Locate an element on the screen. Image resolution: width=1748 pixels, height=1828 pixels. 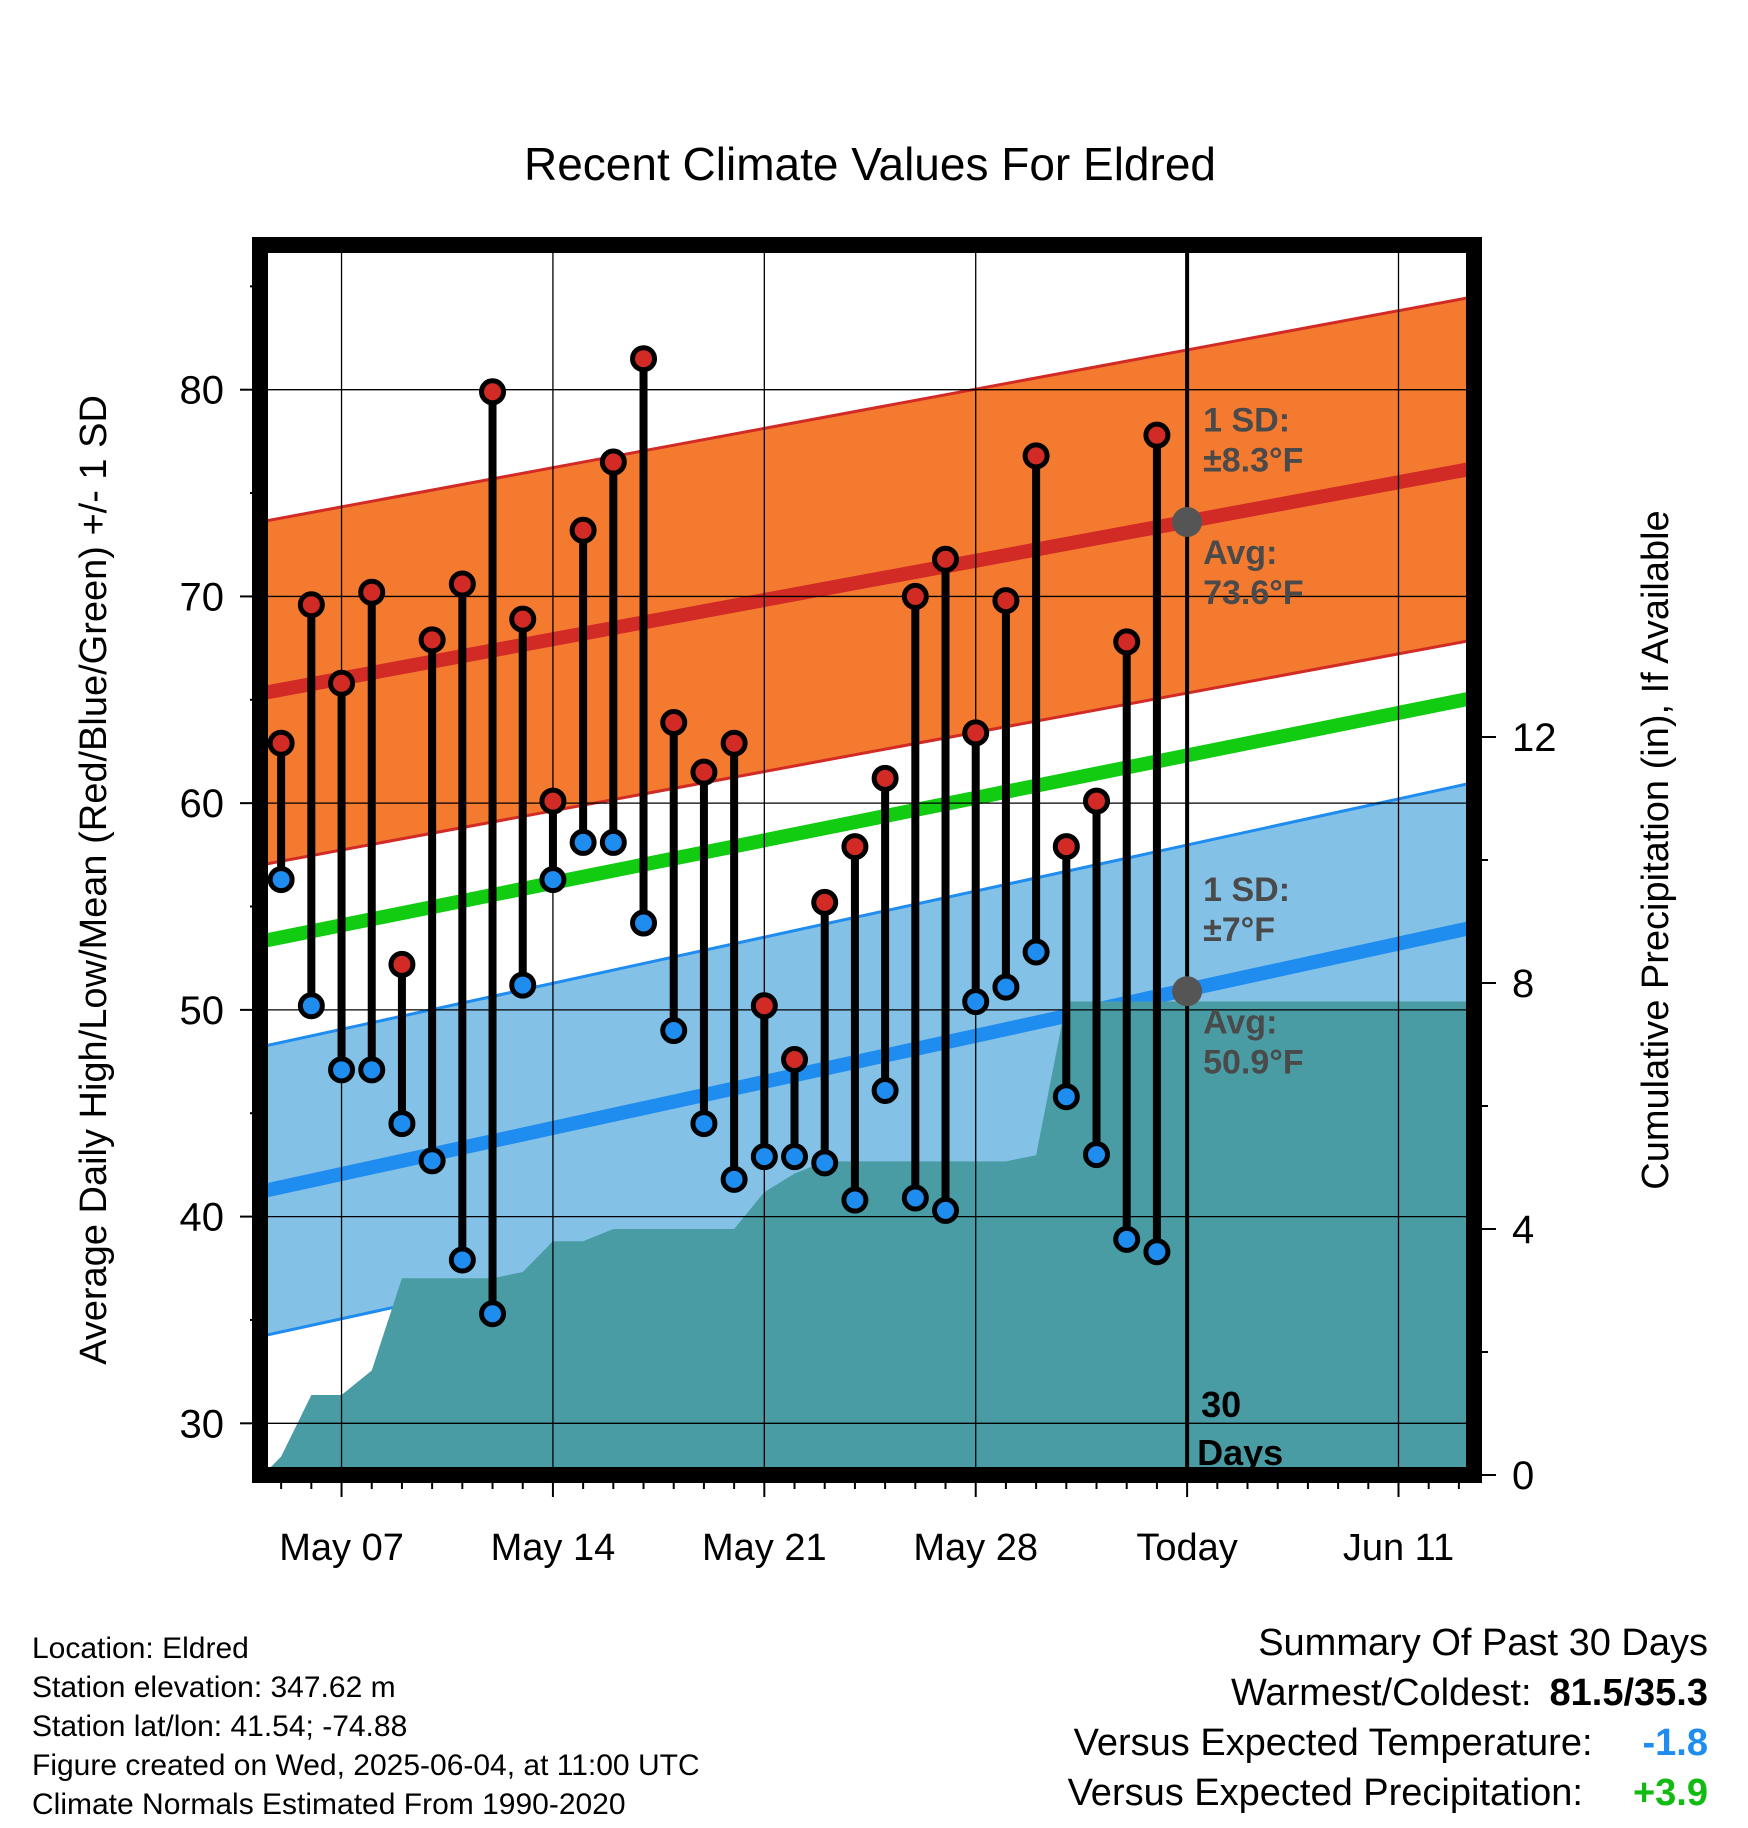
low-avg-value: 50.9°F is located at coordinates (1253, 1062).